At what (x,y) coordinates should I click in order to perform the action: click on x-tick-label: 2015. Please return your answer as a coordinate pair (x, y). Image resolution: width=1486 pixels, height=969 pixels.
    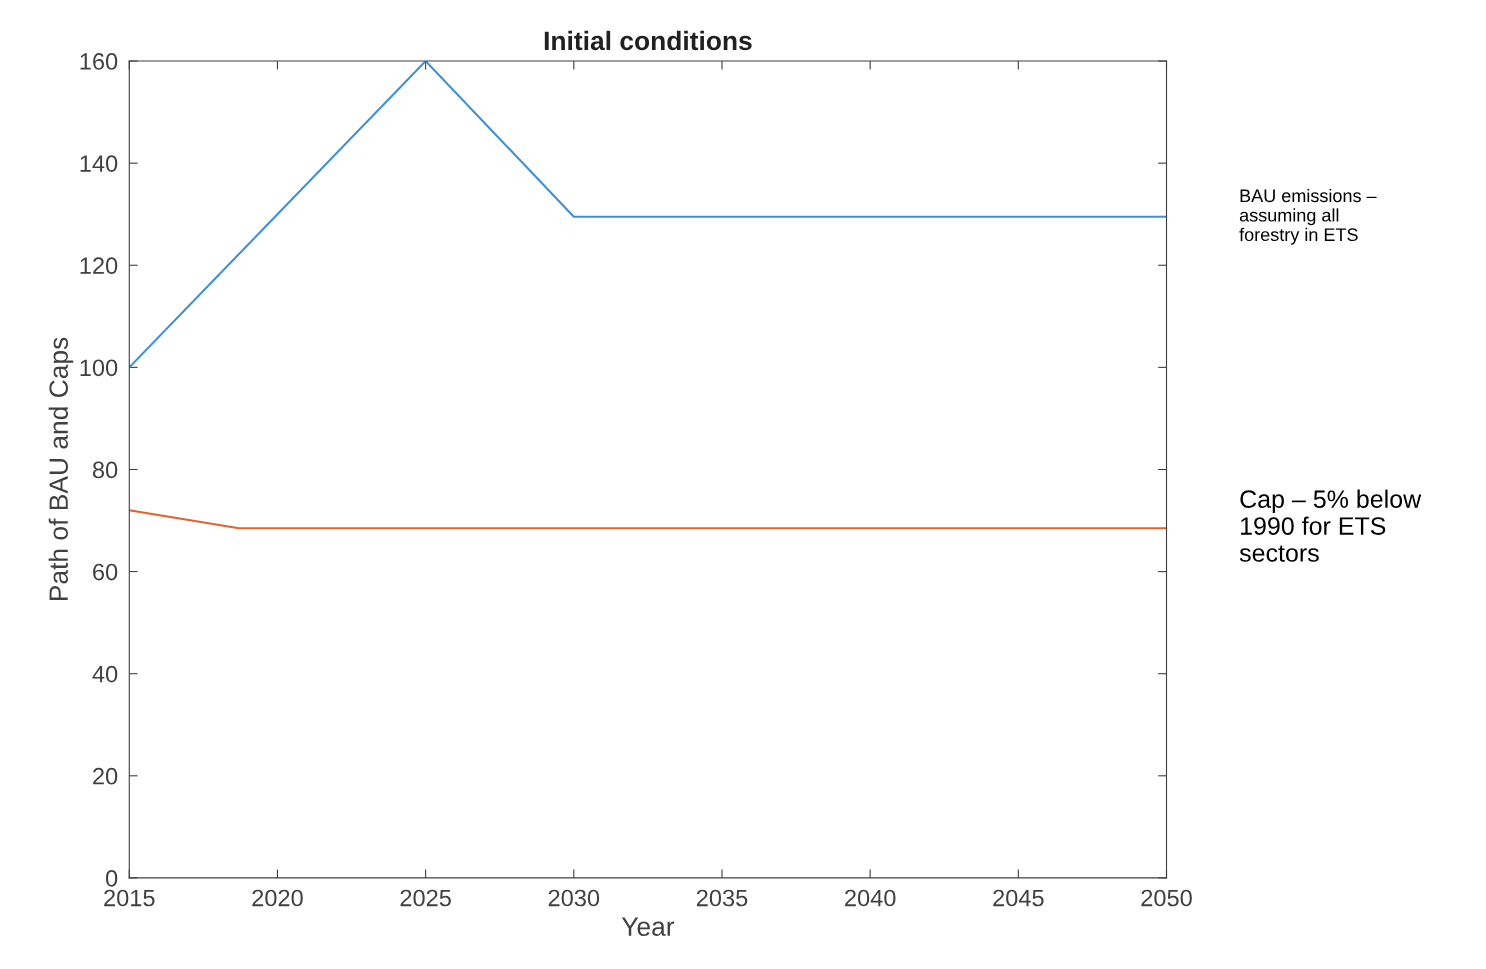
    Looking at the image, I should click on (129, 898).